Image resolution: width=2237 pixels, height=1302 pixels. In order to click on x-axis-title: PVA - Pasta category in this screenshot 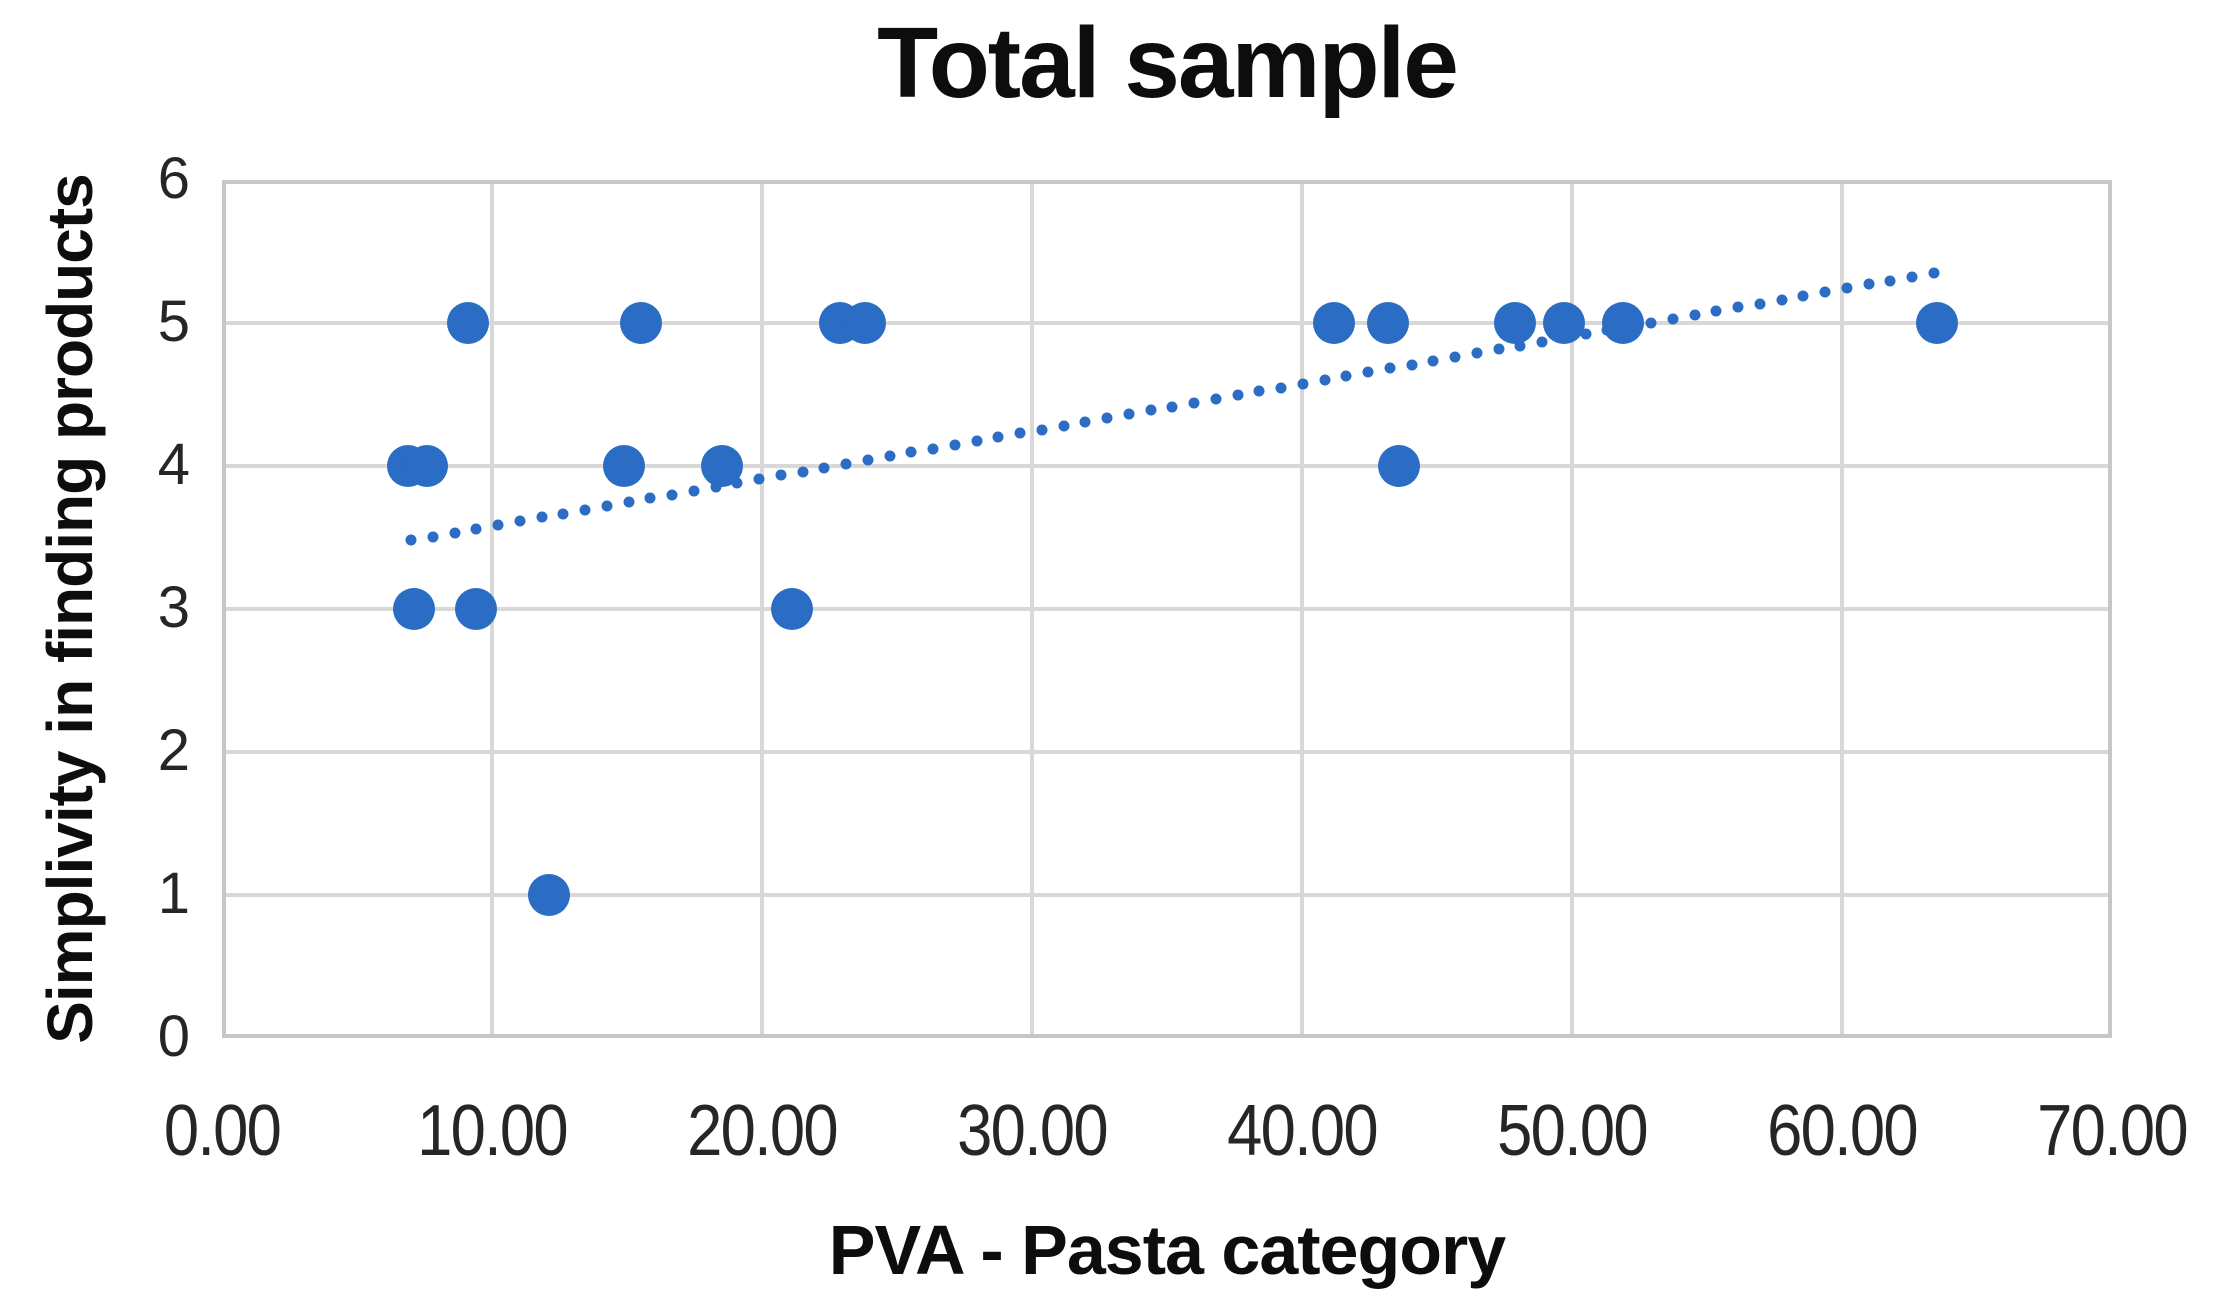, I will do `click(1167, 1250)`.